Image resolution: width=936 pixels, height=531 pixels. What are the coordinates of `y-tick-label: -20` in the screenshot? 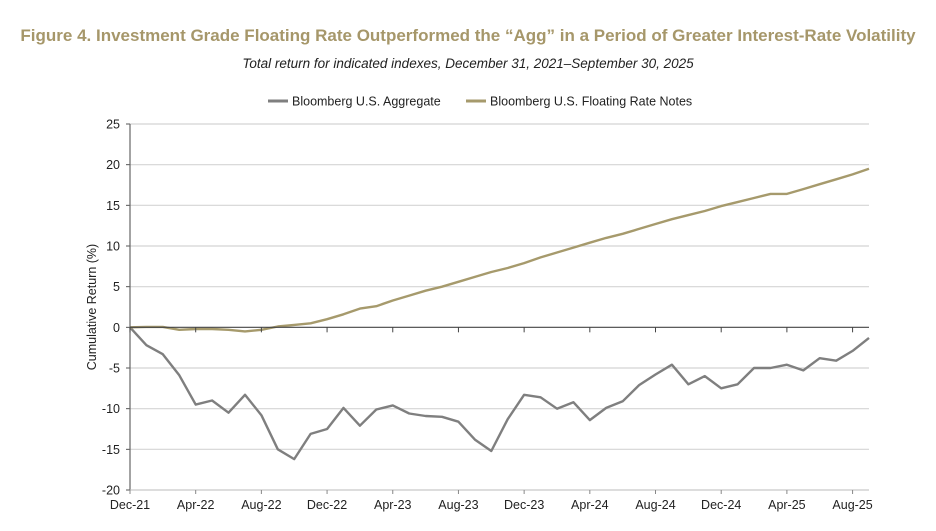 It's located at (111, 491).